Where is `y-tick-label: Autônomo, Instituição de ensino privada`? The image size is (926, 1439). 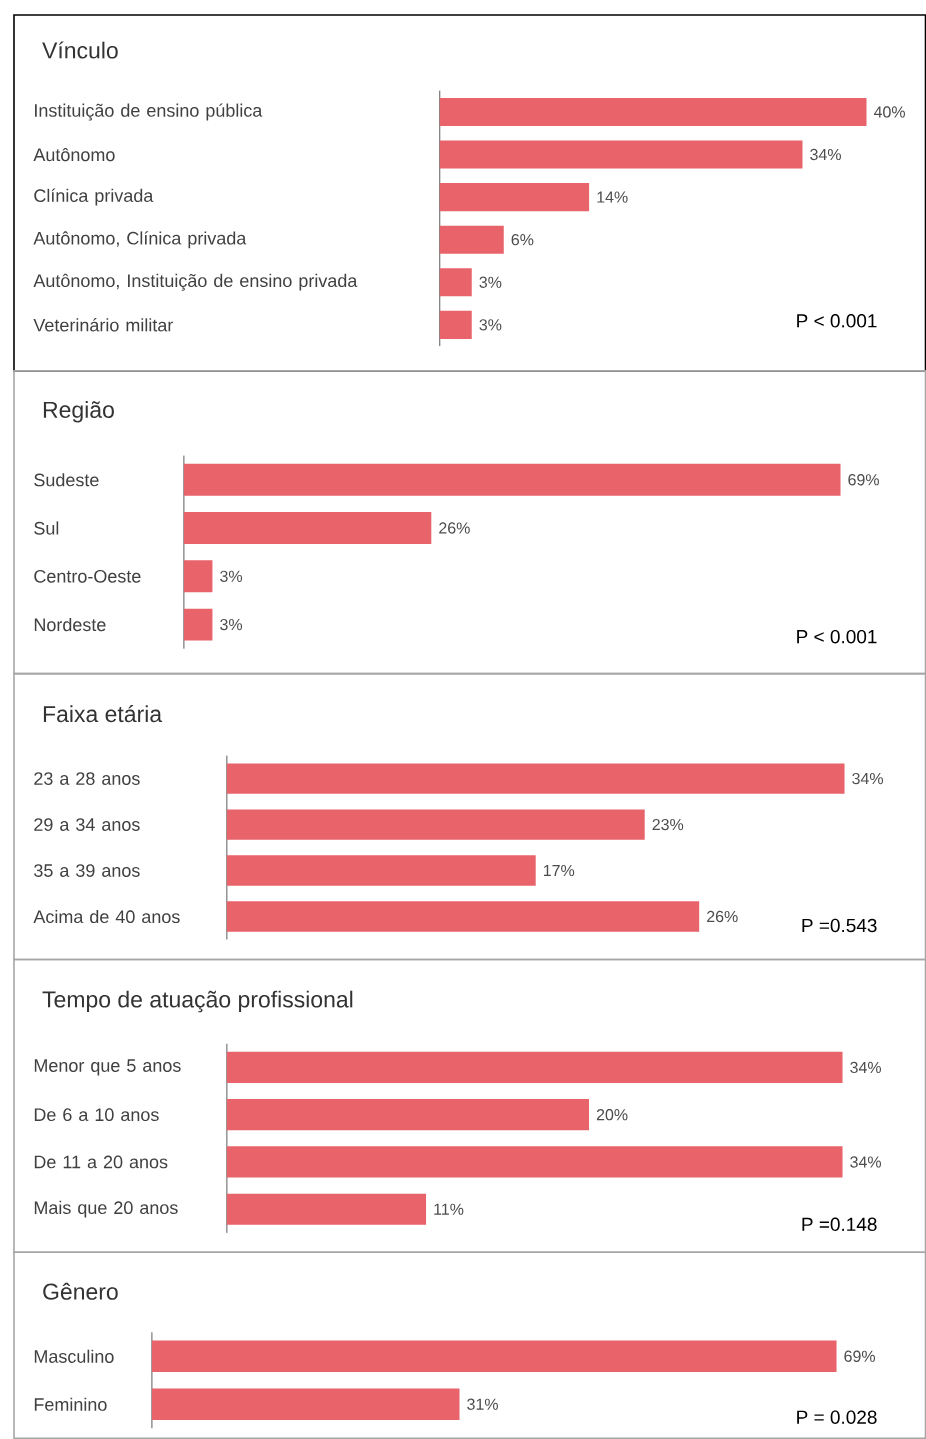
y-tick-label: Autônomo, Instituição de ensino privada is located at coordinates (195, 282).